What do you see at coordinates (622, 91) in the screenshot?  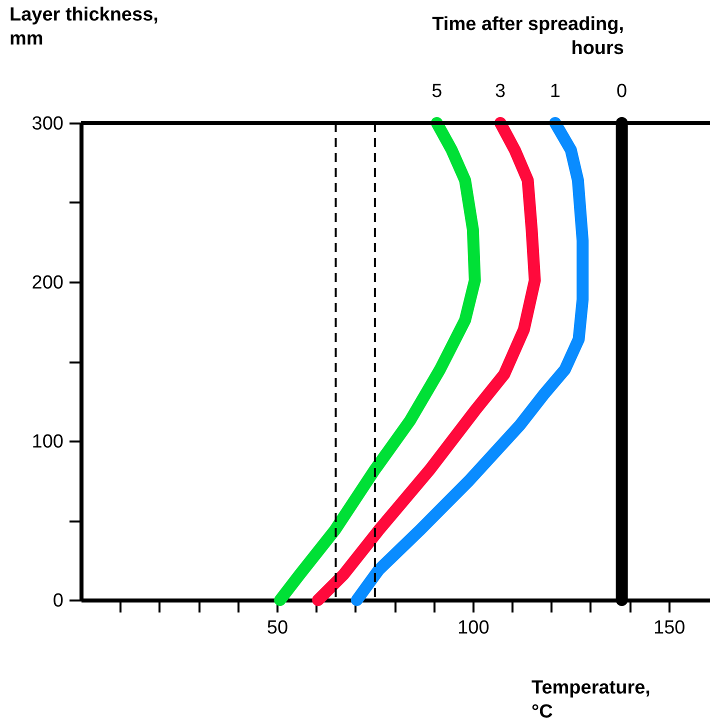 I see `series-label: 0` at bounding box center [622, 91].